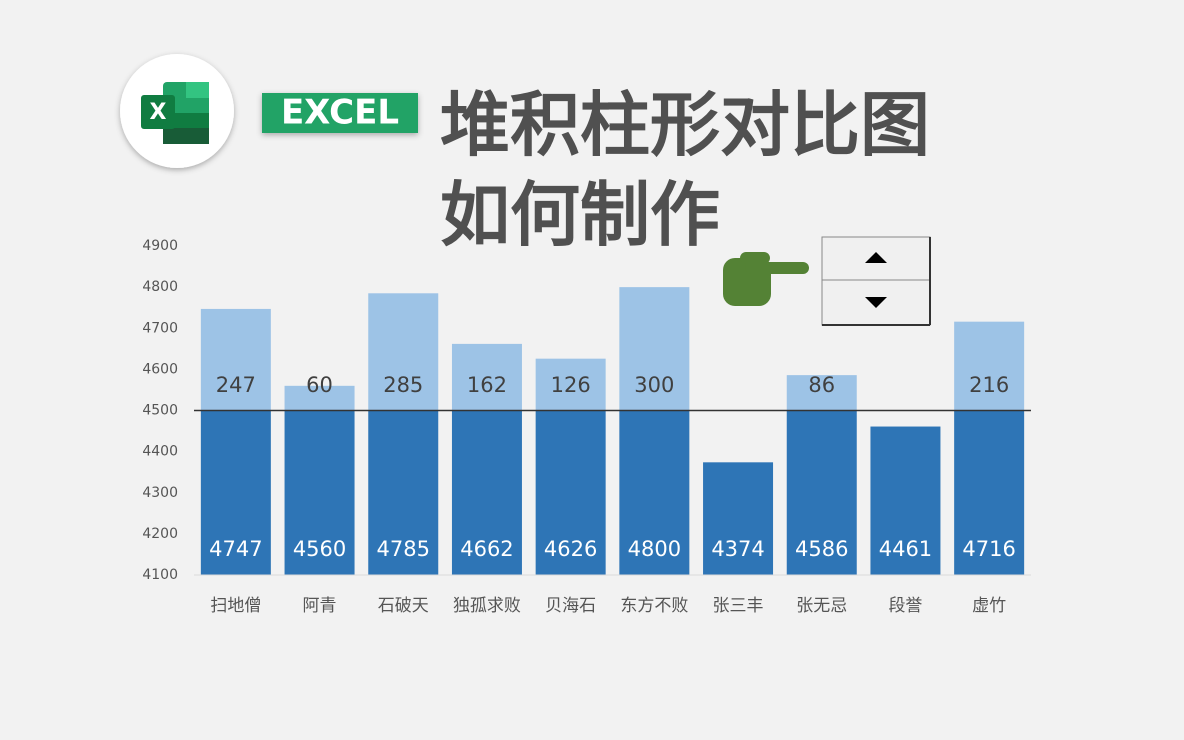 The height and width of the screenshot is (740, 1184). Describe the element at coordinates (160, 534) in the screenshot. I see `y-tick-label: 4200` at that location.